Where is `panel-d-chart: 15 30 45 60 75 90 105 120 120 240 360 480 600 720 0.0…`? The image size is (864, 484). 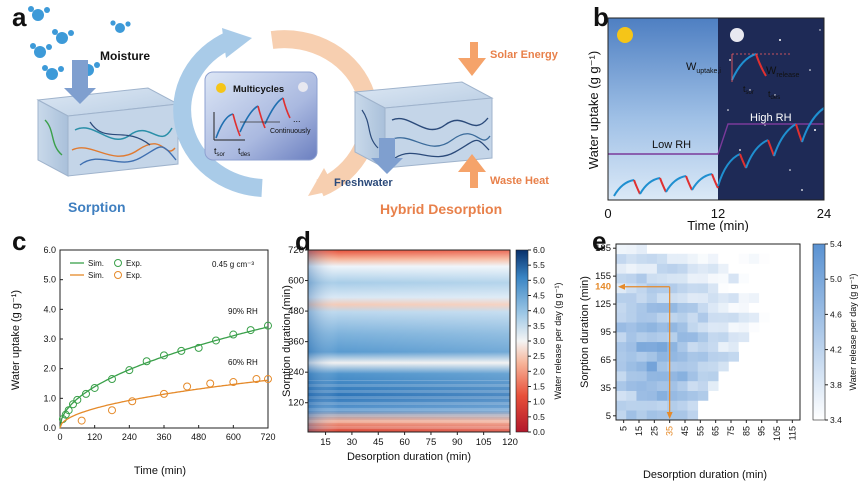 panel-d-chart: 15 30 45 60 75 90 105 120 120 240 360 480 600 720 0.0… is located at coordinates (422, 354).